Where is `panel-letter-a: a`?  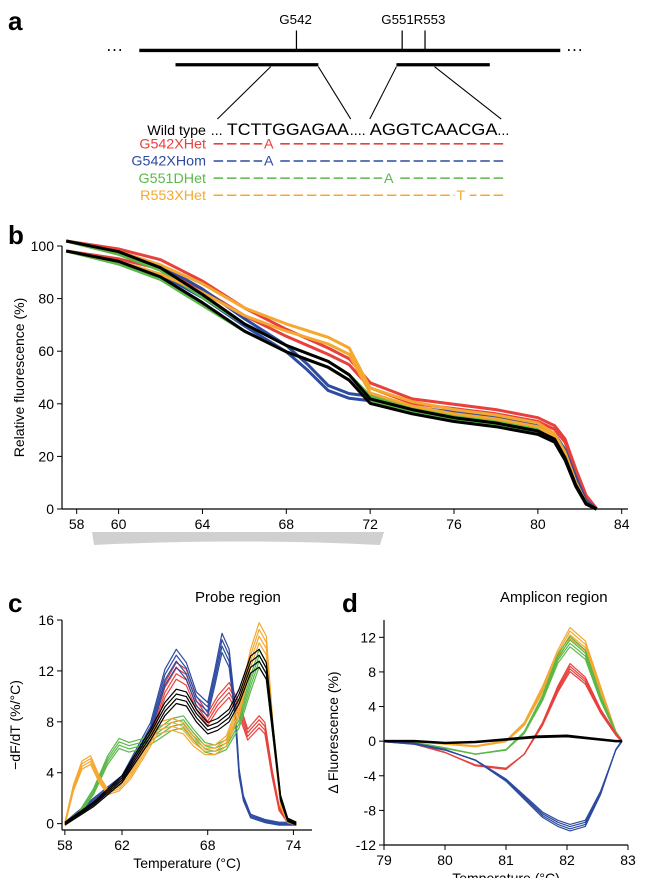 panel-letter-a: a is located at coordinates (15, 21).